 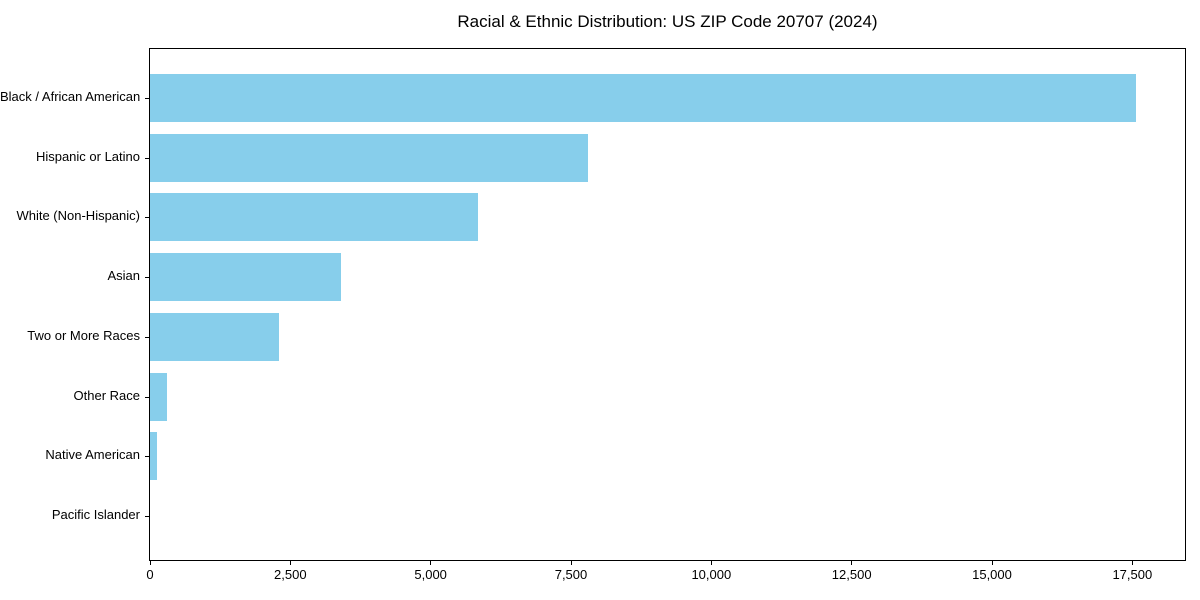 What do you see at coordinates (992, 574) in the screenshot?
I see `x-tick-label-15000: 15,000` at bounding box center [992, 574].